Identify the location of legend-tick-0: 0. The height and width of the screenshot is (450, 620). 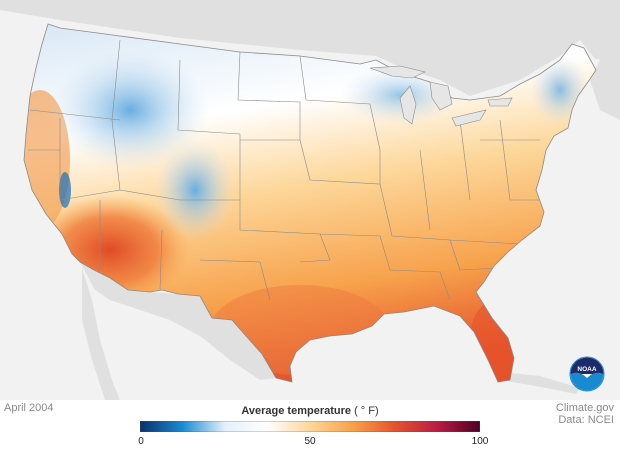
(141, 441).